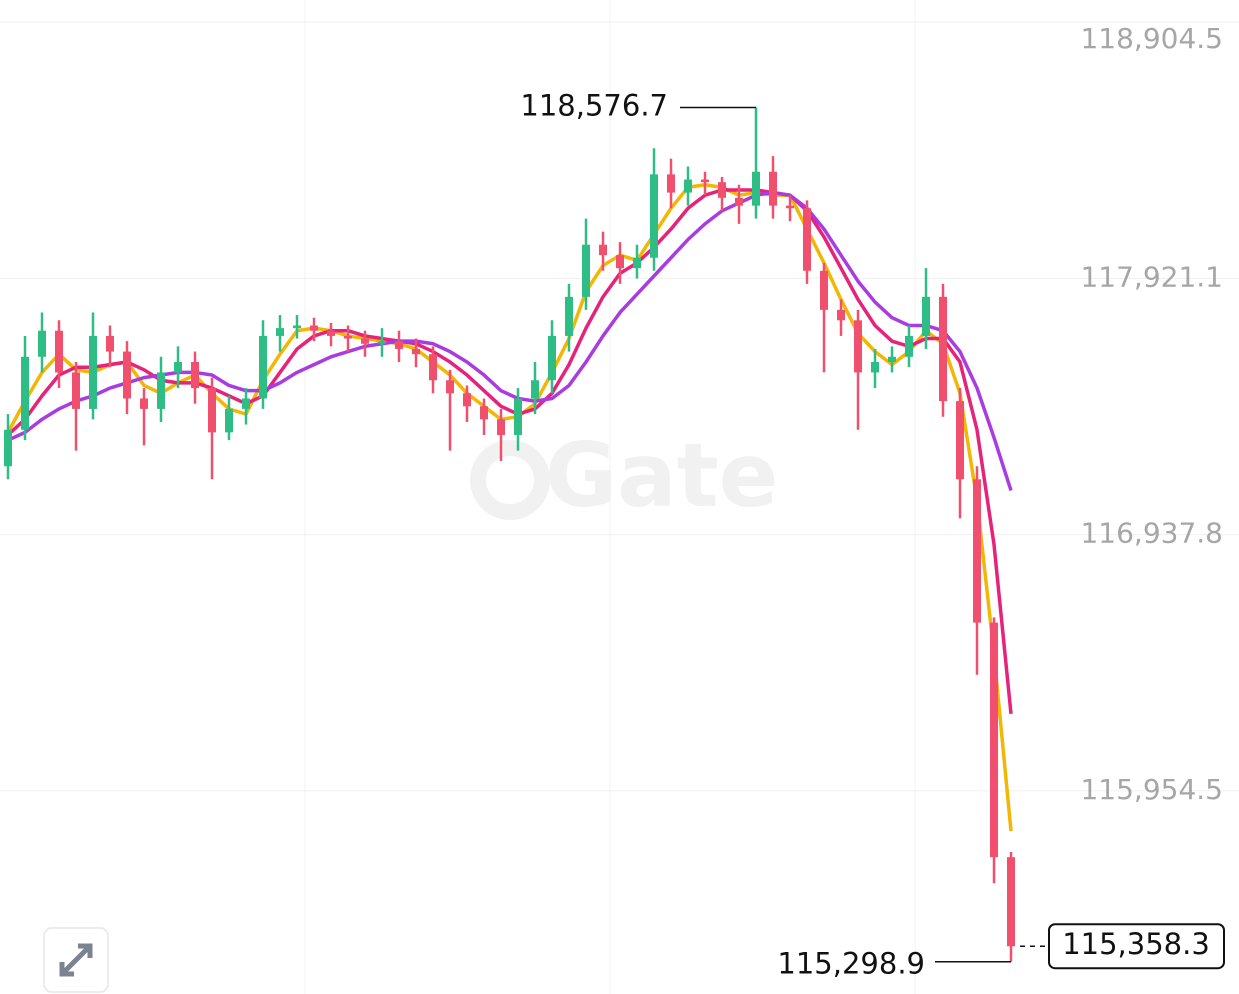 This screenshot has height=994, width=1239. Describe the element at coordinates (594, 105) in the screenshot. I see `high-marker-label: 118,576.7` at that location.